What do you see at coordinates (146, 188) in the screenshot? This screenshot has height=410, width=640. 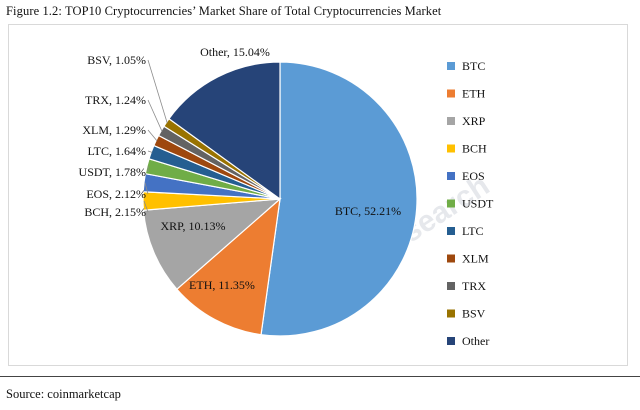 I see `leader-line-eos` at bounding box center [146, 188].